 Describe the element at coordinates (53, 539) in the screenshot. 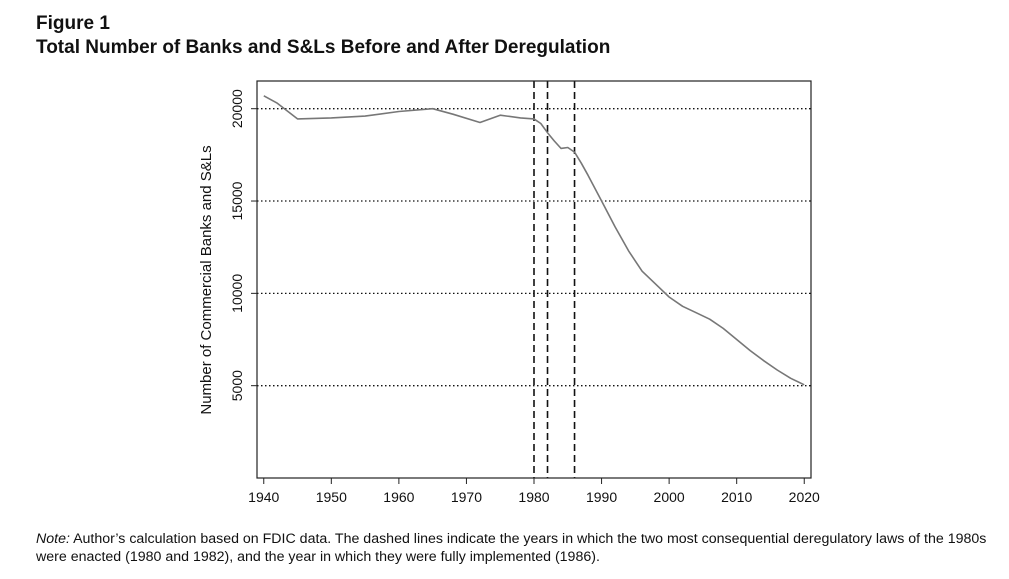

I see `note-label: Note:` at that location.